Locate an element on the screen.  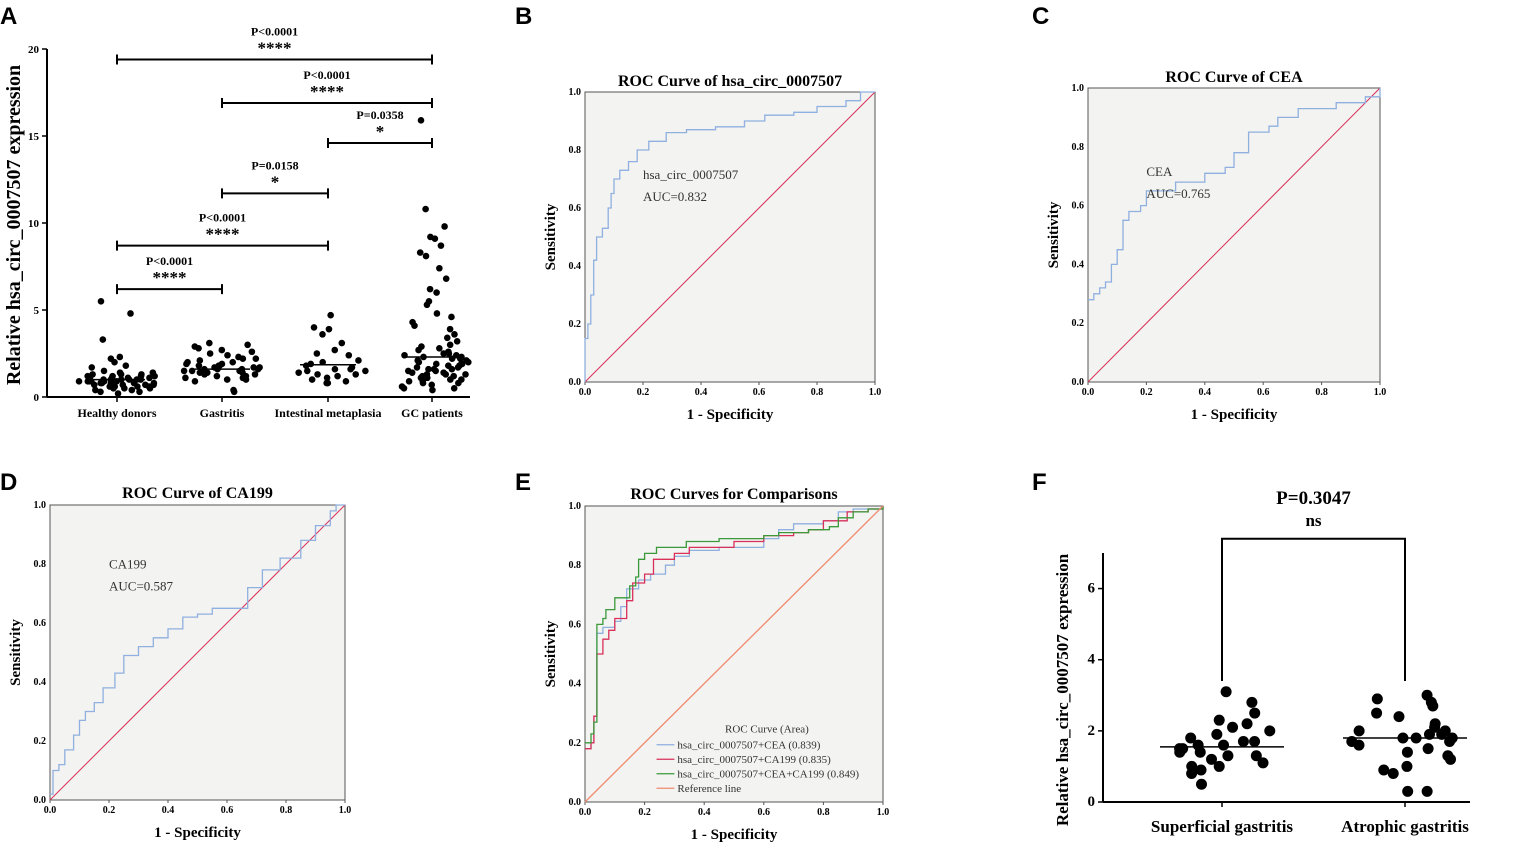
chart-title: ROC Curve of hsa_circ_0007507 is located at coordinates (730, 81).